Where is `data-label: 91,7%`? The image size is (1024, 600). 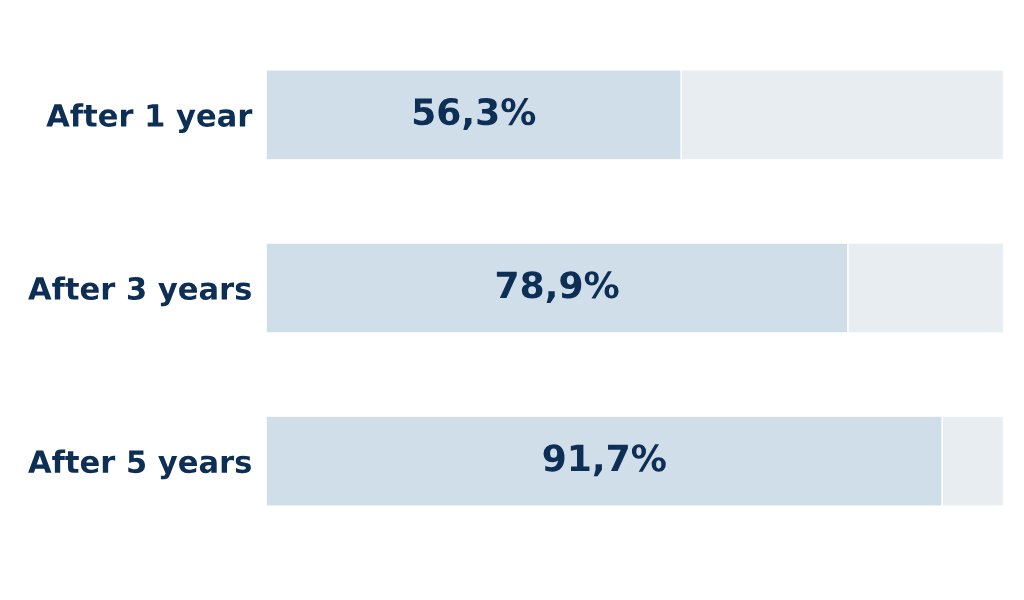 data-label: 91,7% is located at coordinates (604, 460).